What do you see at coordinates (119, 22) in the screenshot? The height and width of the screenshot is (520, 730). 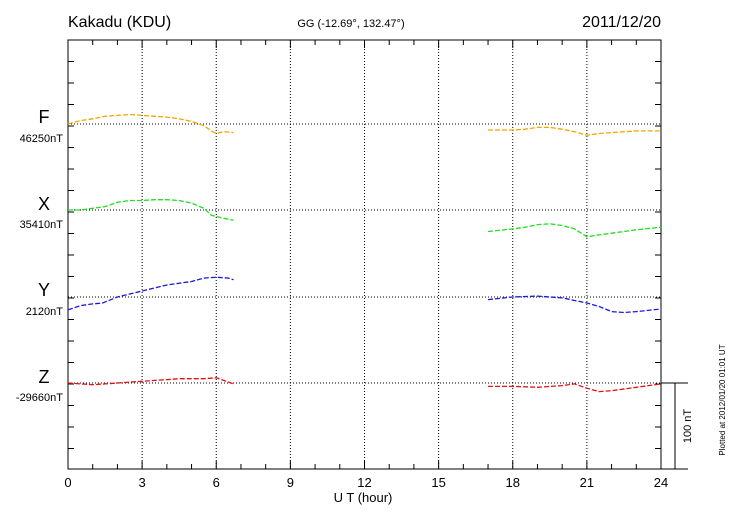 I see `station-title: Kakadu (KDU)` at bounding box center [119, 22].